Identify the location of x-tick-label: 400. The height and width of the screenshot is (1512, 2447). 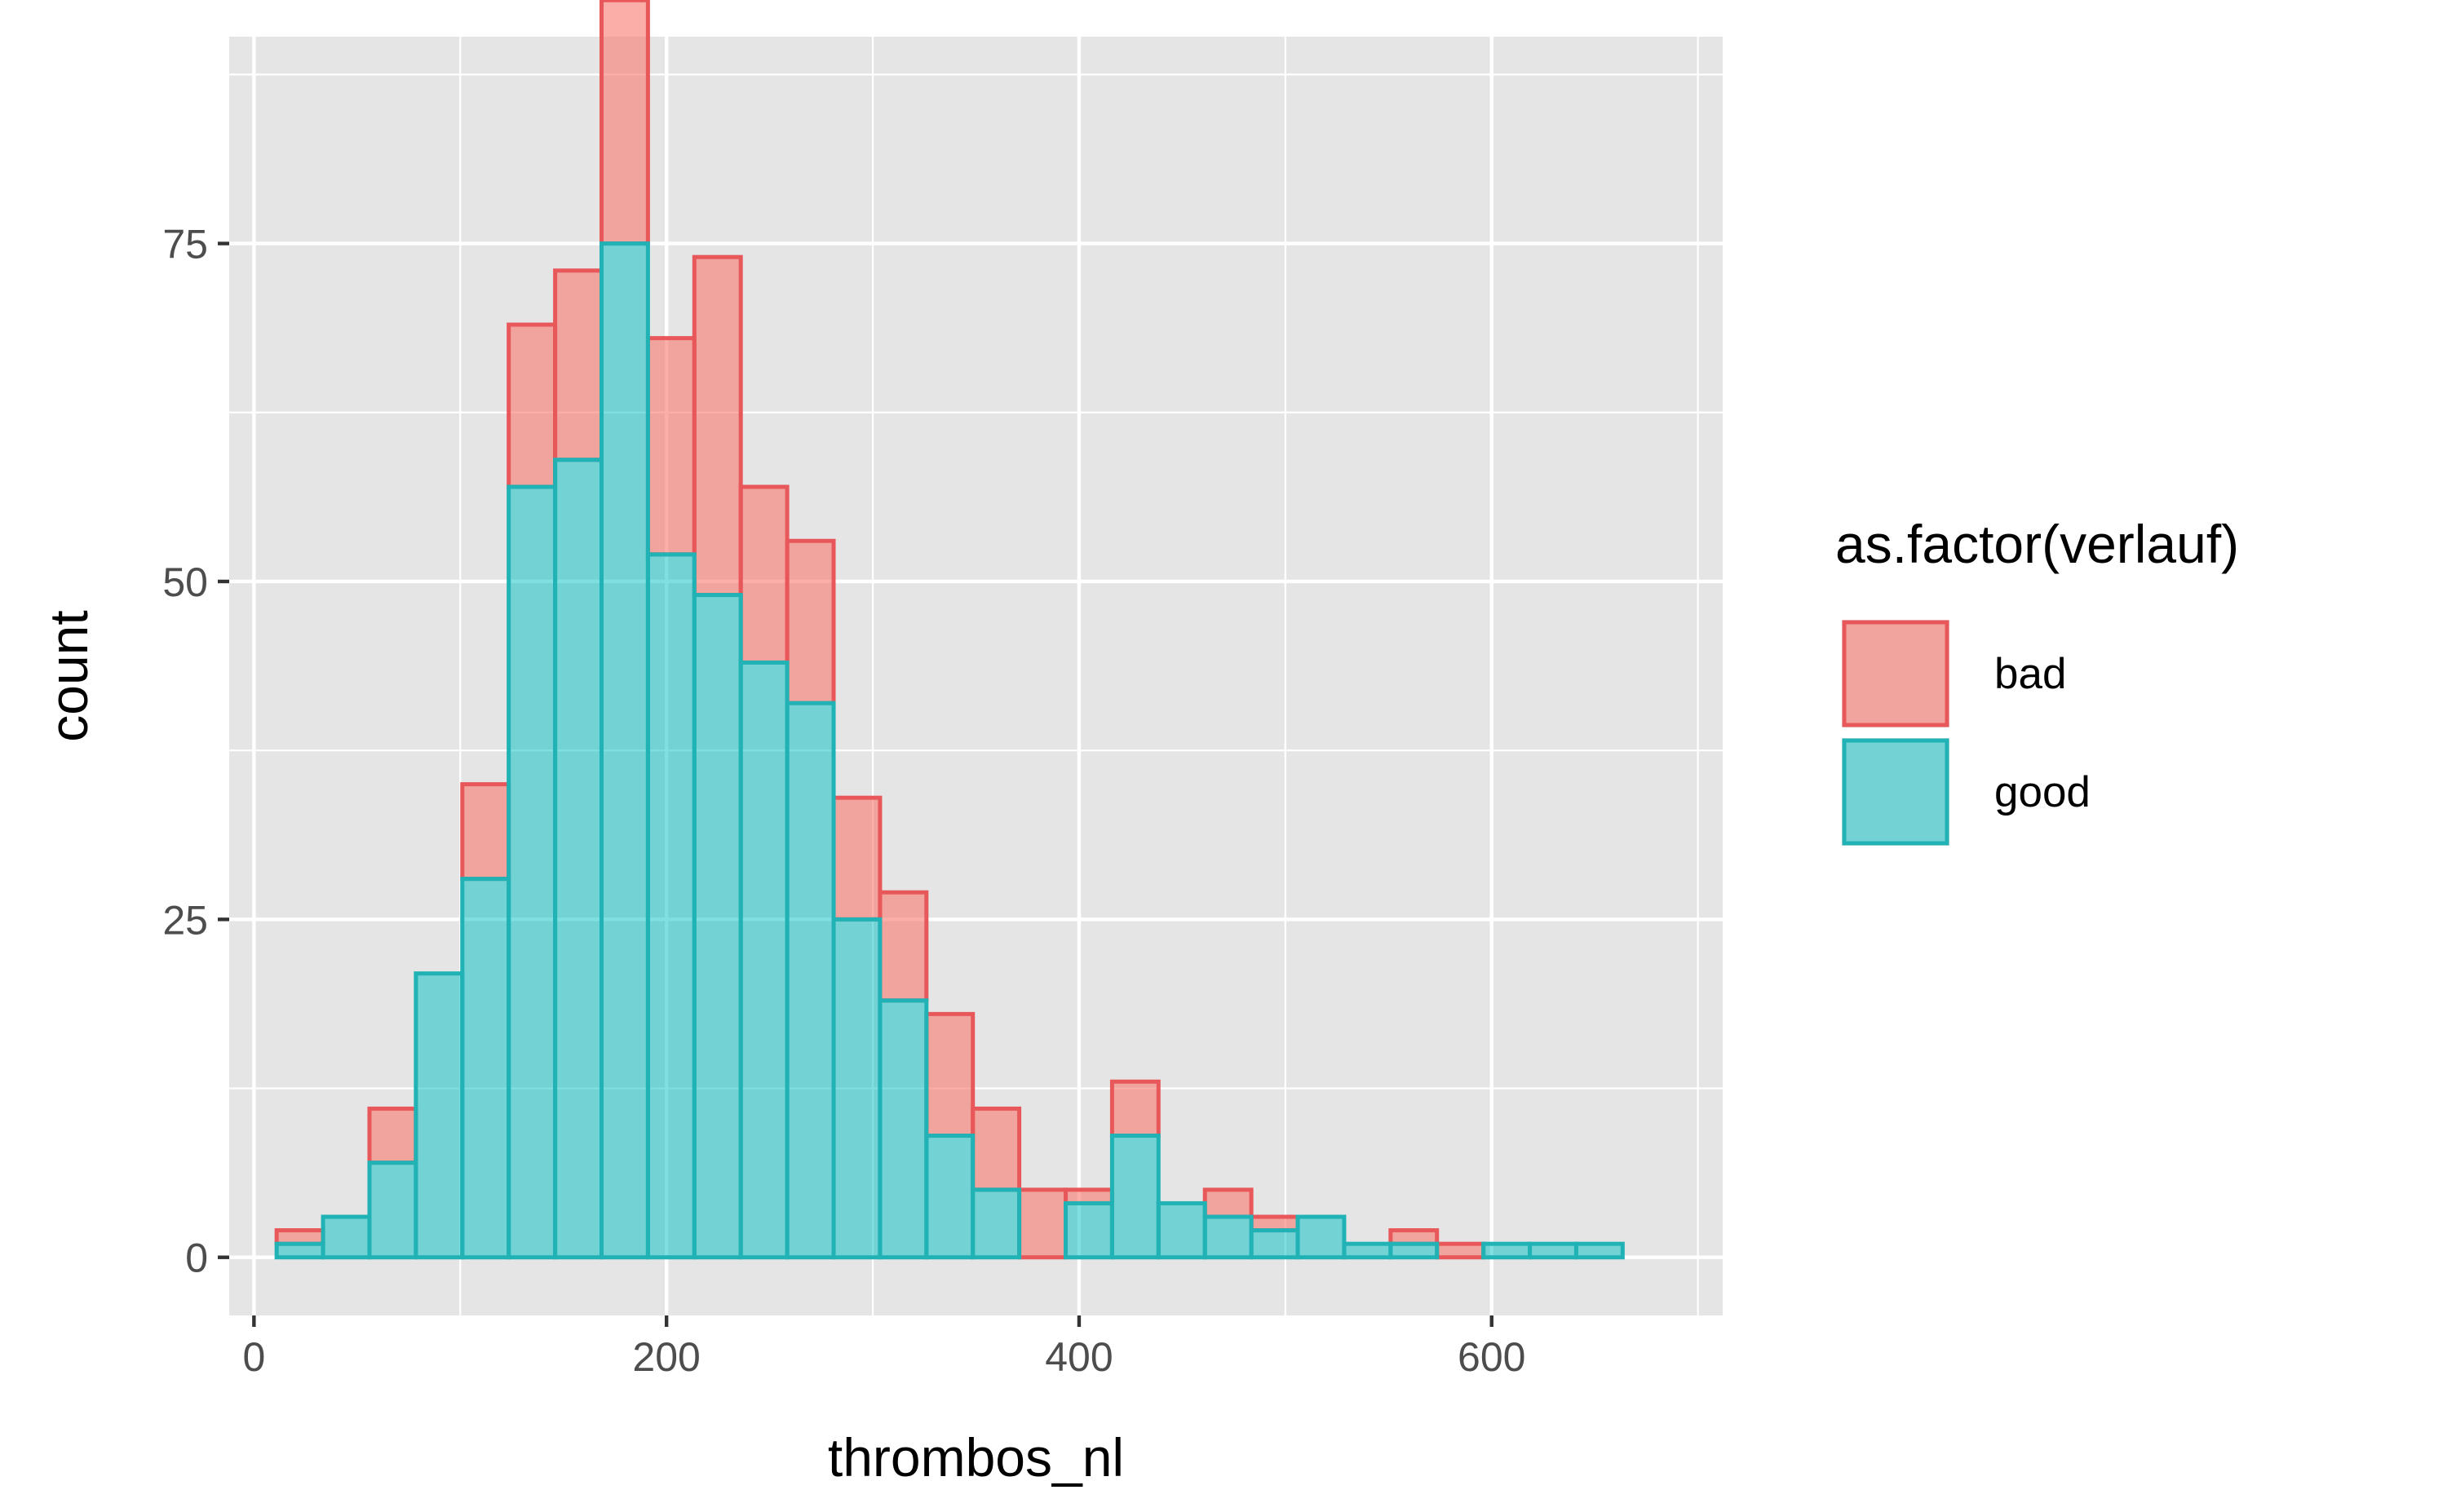
(1079, 1357).